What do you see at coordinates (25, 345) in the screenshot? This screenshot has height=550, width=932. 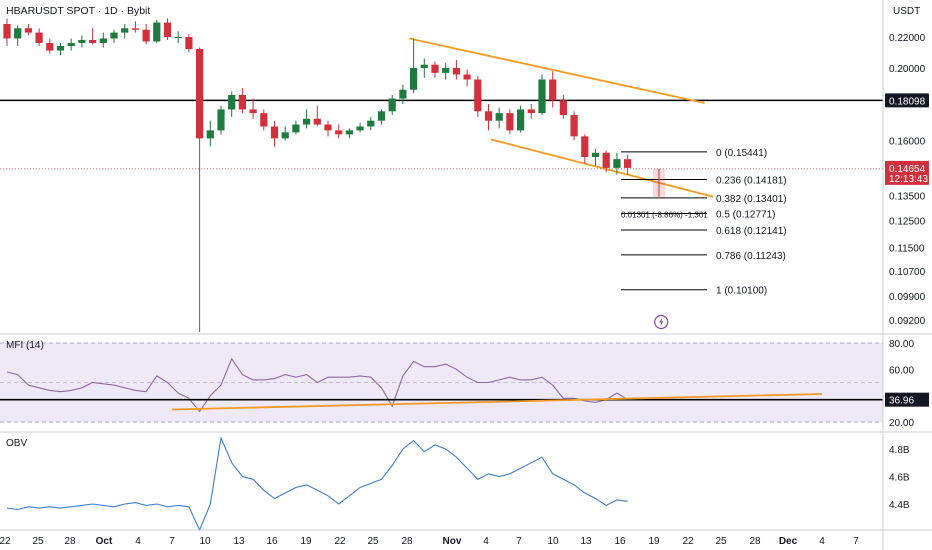 I see `mfi-title: MFI (14)` at bounding box center [25, 345].